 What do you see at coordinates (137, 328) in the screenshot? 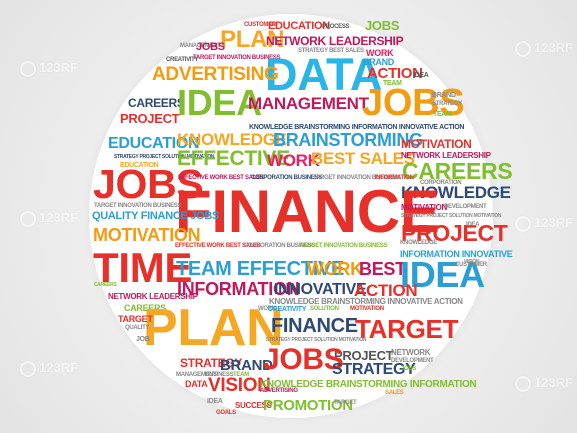
I see `cloud-word: QUALITY` at bounding box center [137, 328].